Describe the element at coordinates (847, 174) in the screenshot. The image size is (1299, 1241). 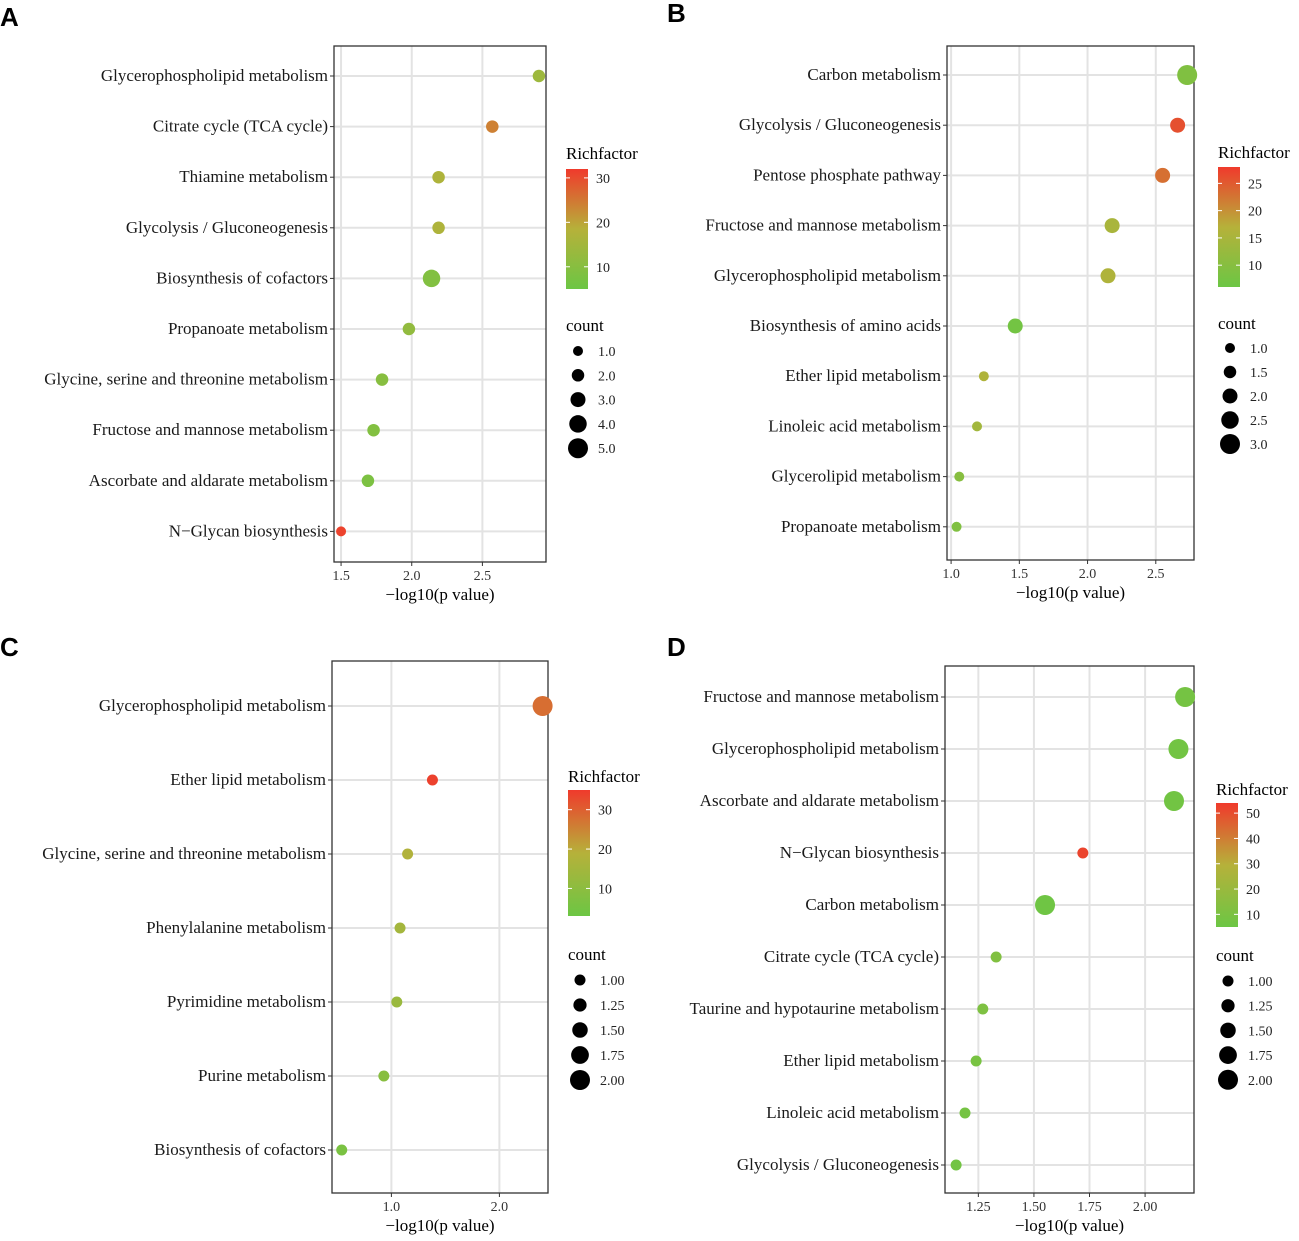
I see `category-label: Pentose phosphate pathway` at that location.